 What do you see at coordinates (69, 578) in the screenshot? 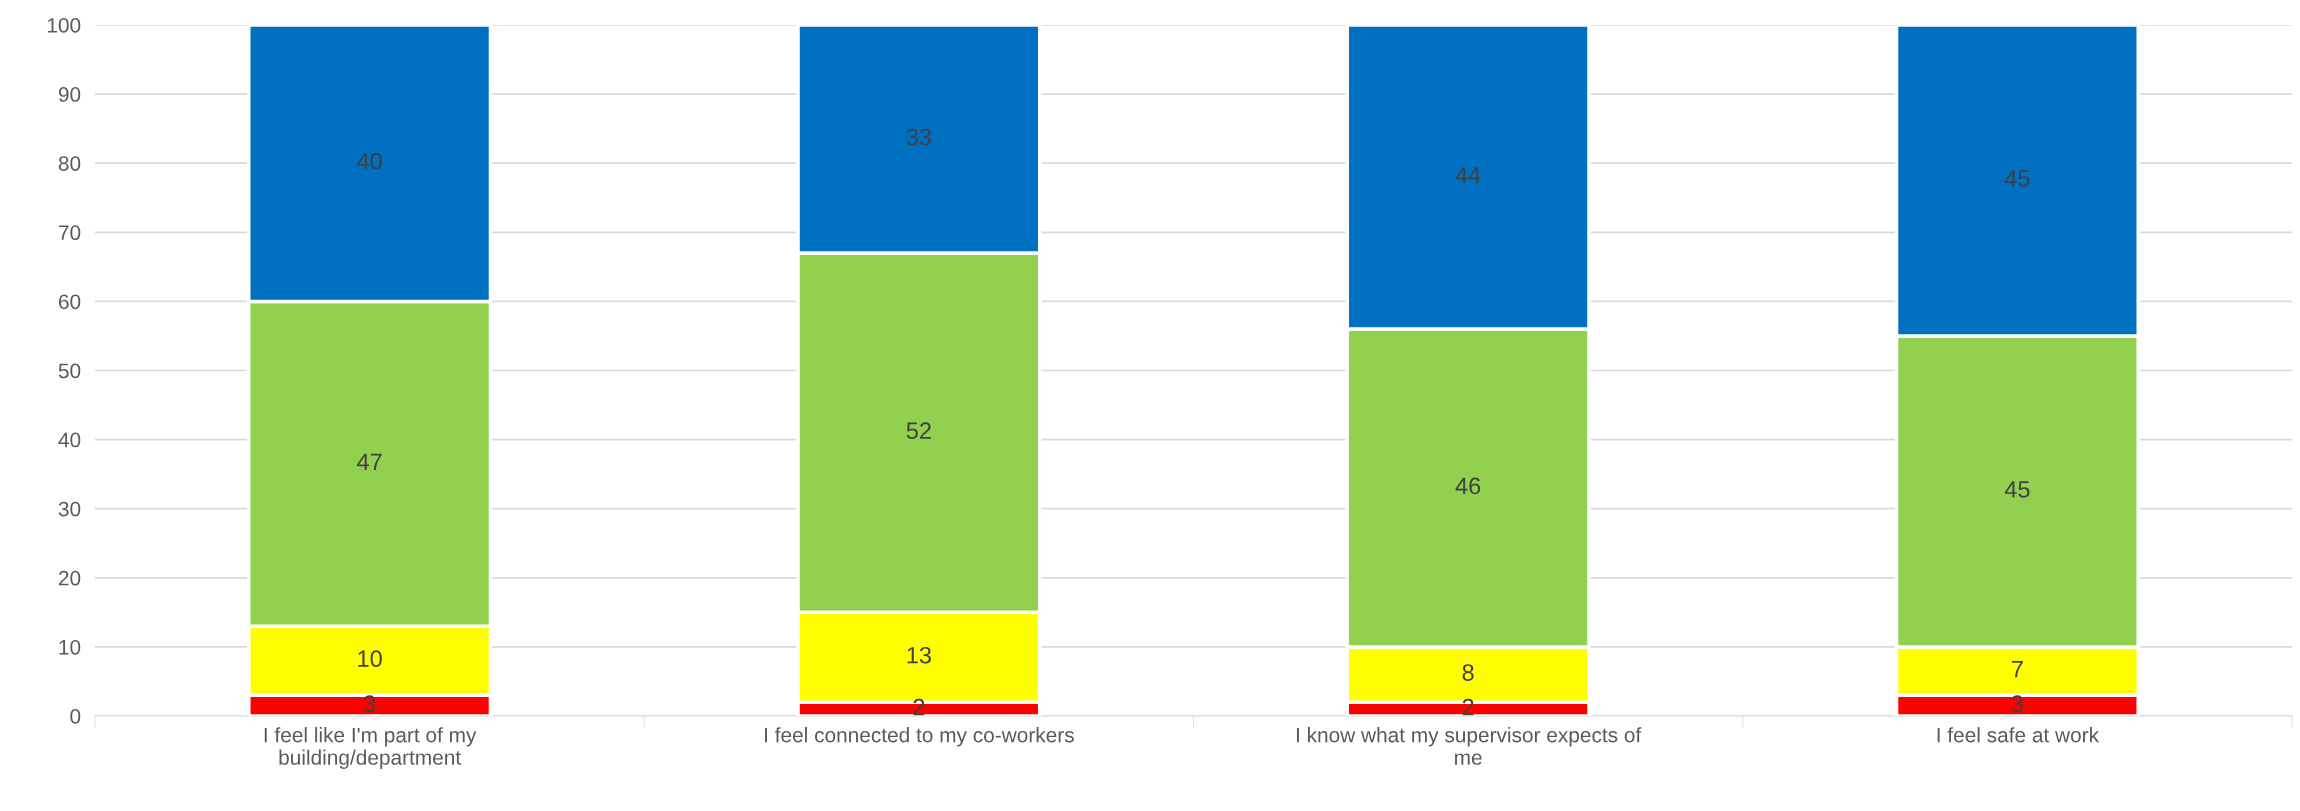
I see `y-tick-label: 20` at bounding box center [69, 578].